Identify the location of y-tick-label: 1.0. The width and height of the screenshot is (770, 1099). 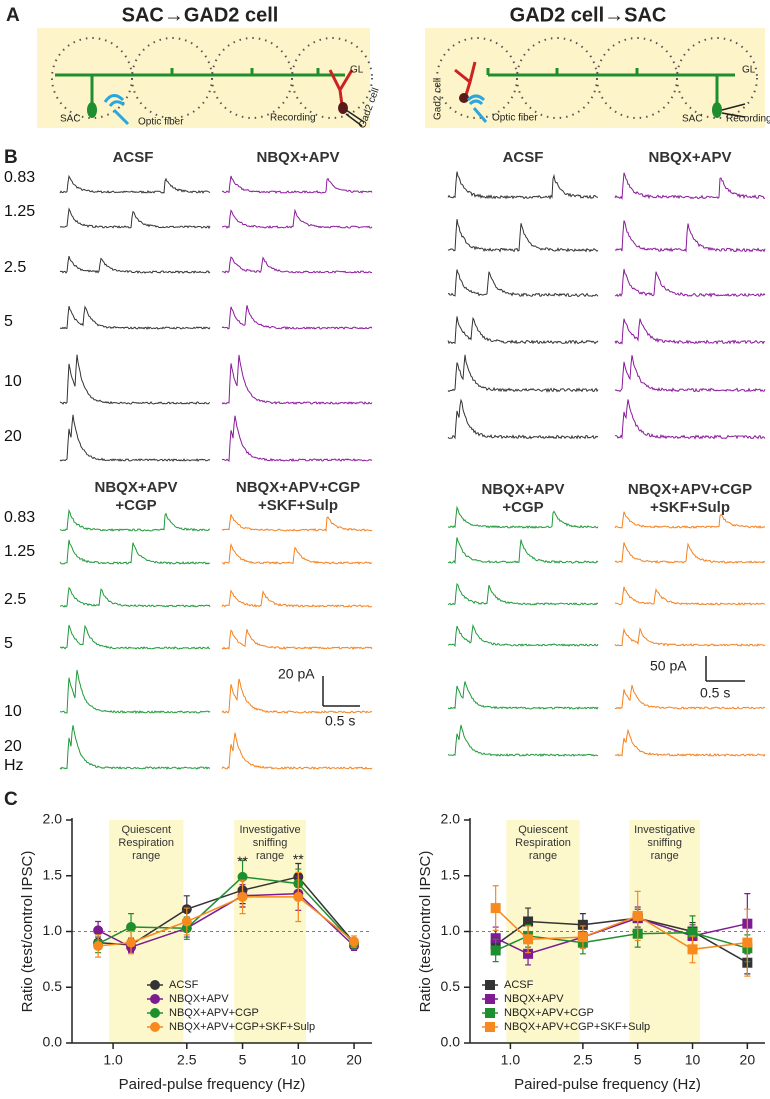
(53, 930).